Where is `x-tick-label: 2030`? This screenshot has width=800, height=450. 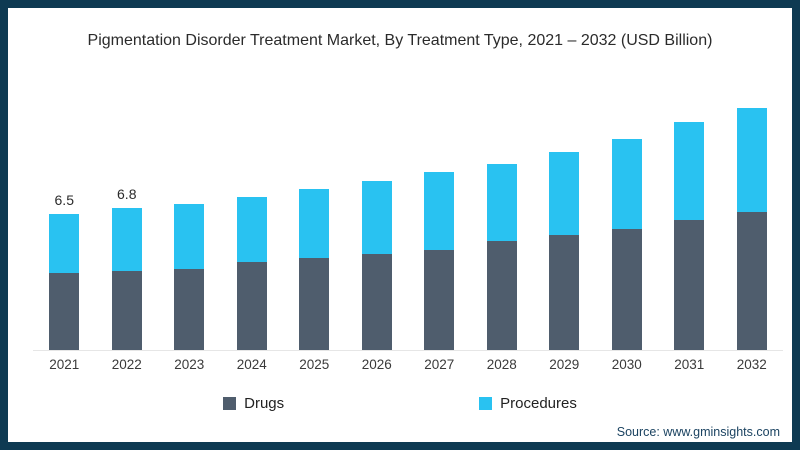 x-tick-label: 2030 is located at coordinates (626, 364).